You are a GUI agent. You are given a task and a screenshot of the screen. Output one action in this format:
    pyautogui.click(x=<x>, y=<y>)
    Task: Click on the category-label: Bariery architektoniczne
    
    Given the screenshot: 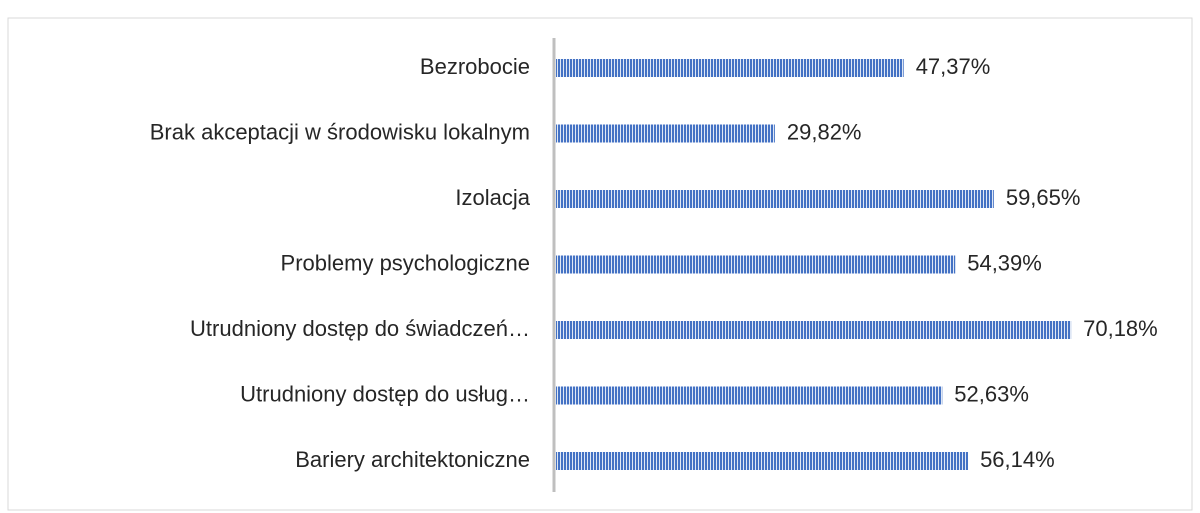 What is the action you would take?
    pyautogui.click(x=412, y=459)
    